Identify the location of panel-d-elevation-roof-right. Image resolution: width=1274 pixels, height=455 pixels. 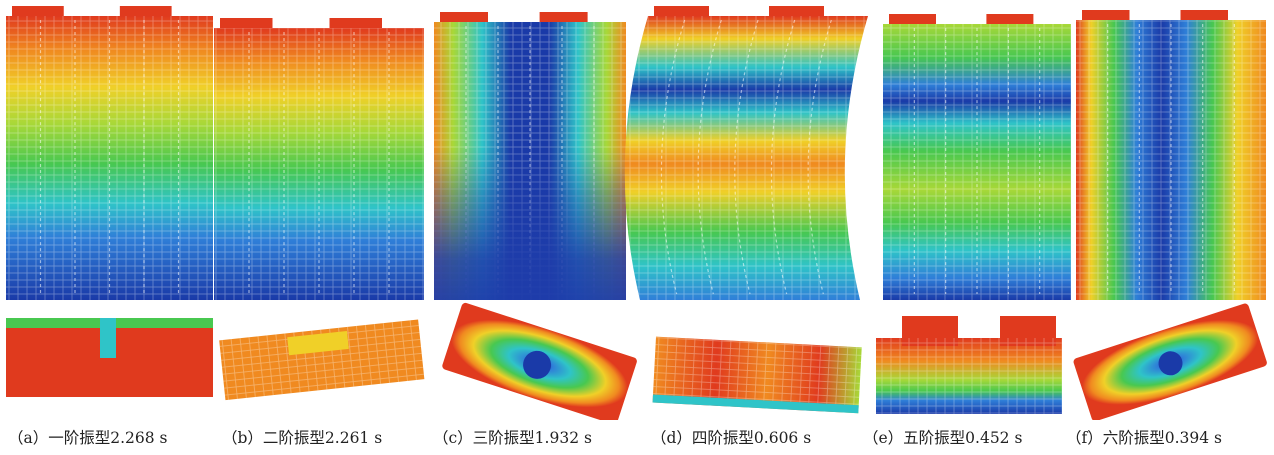
(796, 12).